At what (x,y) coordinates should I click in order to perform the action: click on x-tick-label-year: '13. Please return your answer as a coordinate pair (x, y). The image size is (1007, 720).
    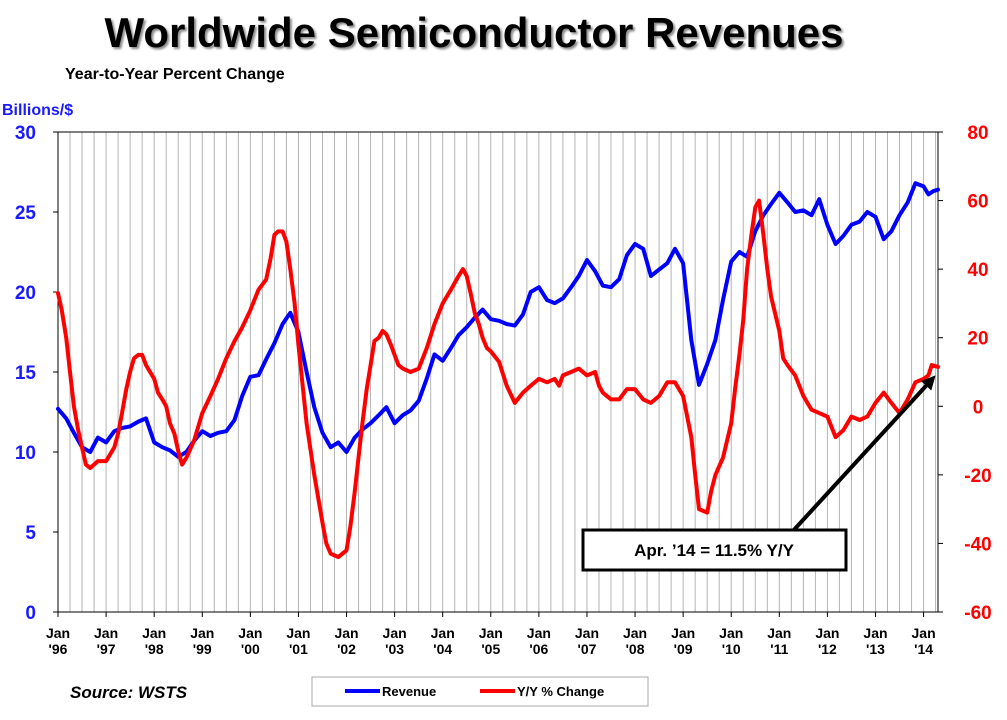
    Looking at the image, I should click on (875, 649).